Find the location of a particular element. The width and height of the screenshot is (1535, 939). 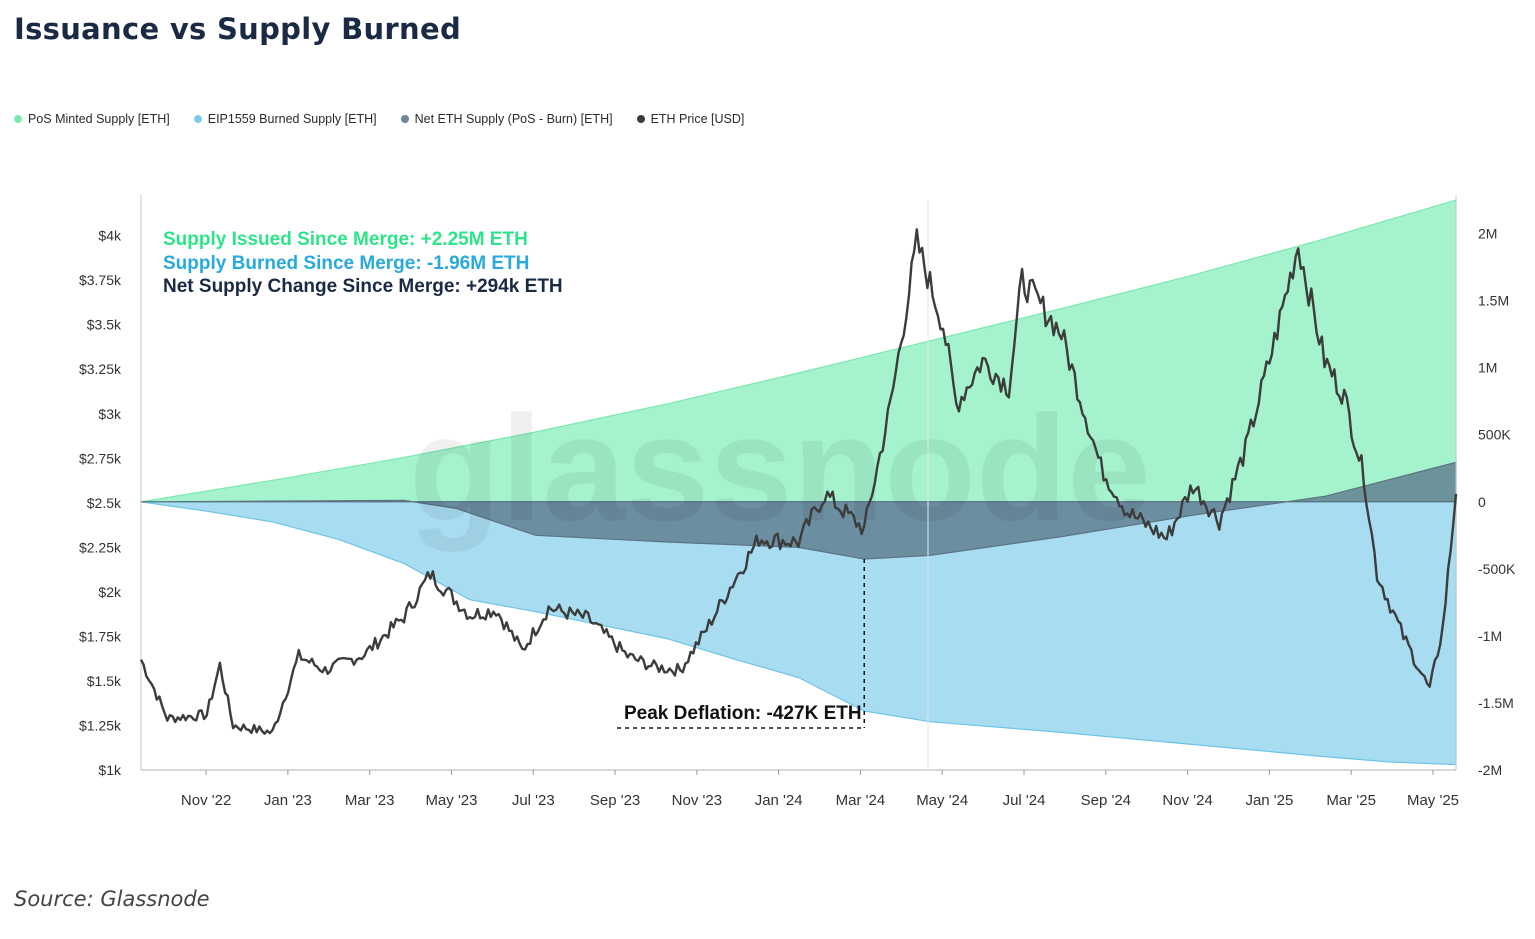

legend-dot-pos-minted is located at coordinates (18, 119).